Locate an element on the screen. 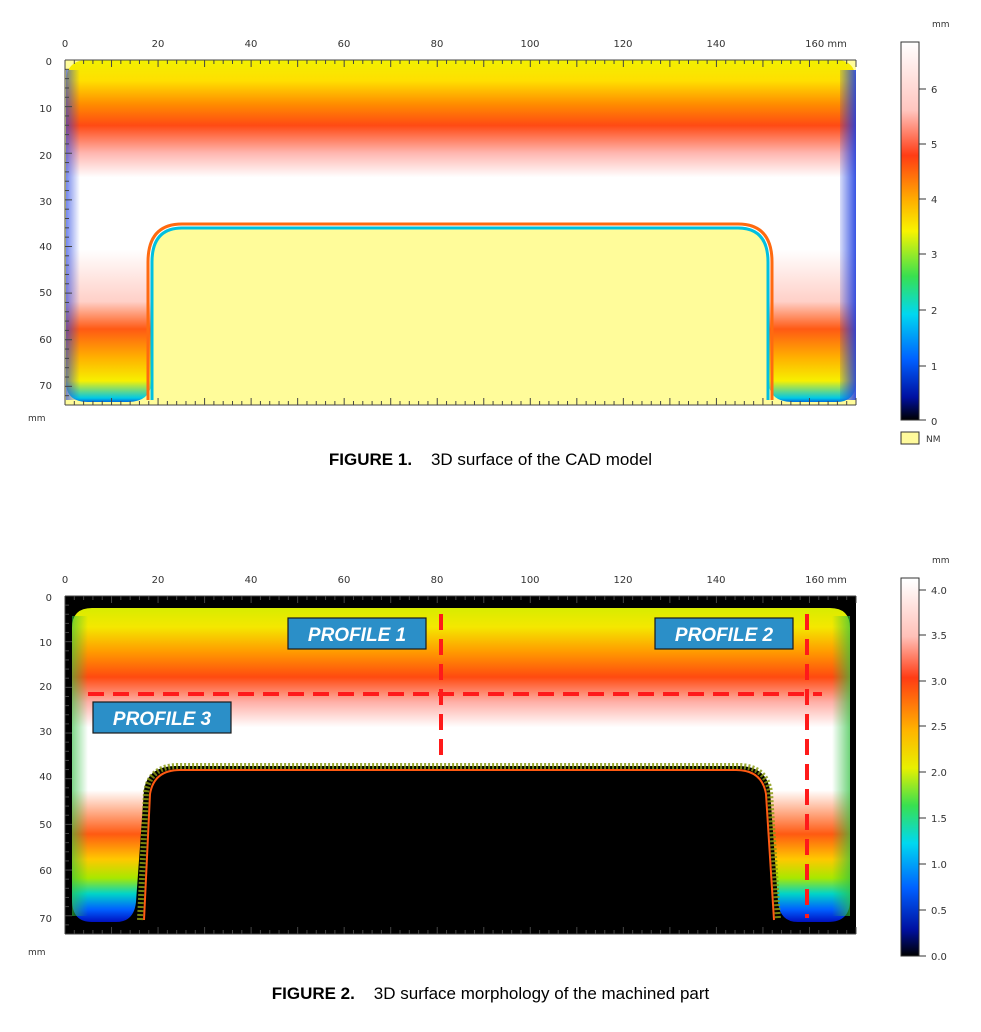  figure-1-caption: FIGURE 1. 3D surface of the CAD model is located at coordinates (490, 460).